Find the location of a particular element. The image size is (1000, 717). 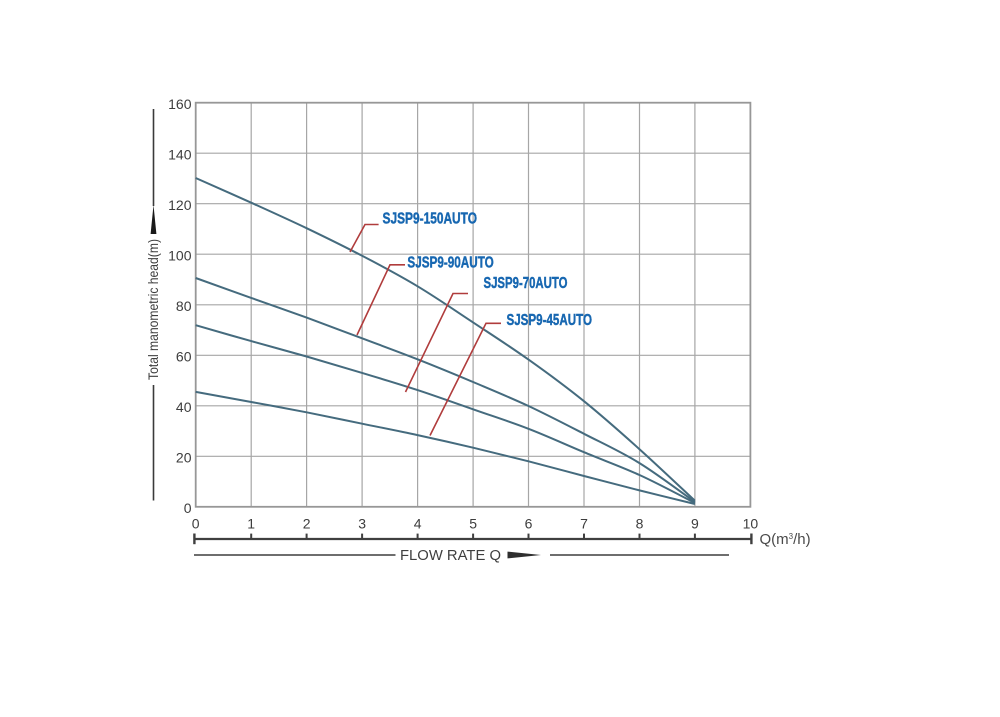

svg-text: 5 is located at coordinates (473, 524).